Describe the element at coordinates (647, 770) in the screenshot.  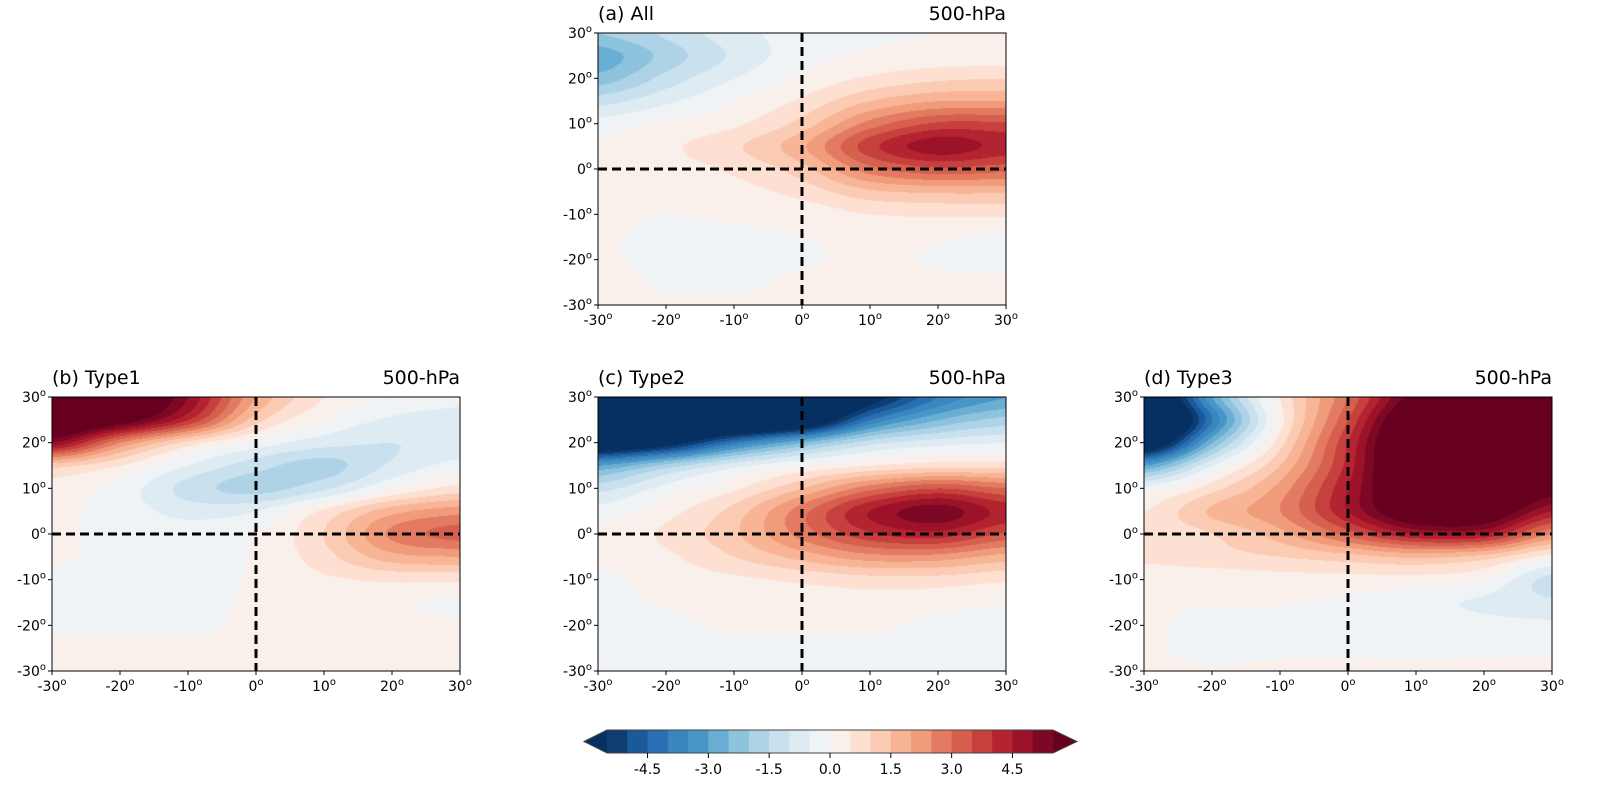
I see `colorbar-tick-label: -4.5` at that location.